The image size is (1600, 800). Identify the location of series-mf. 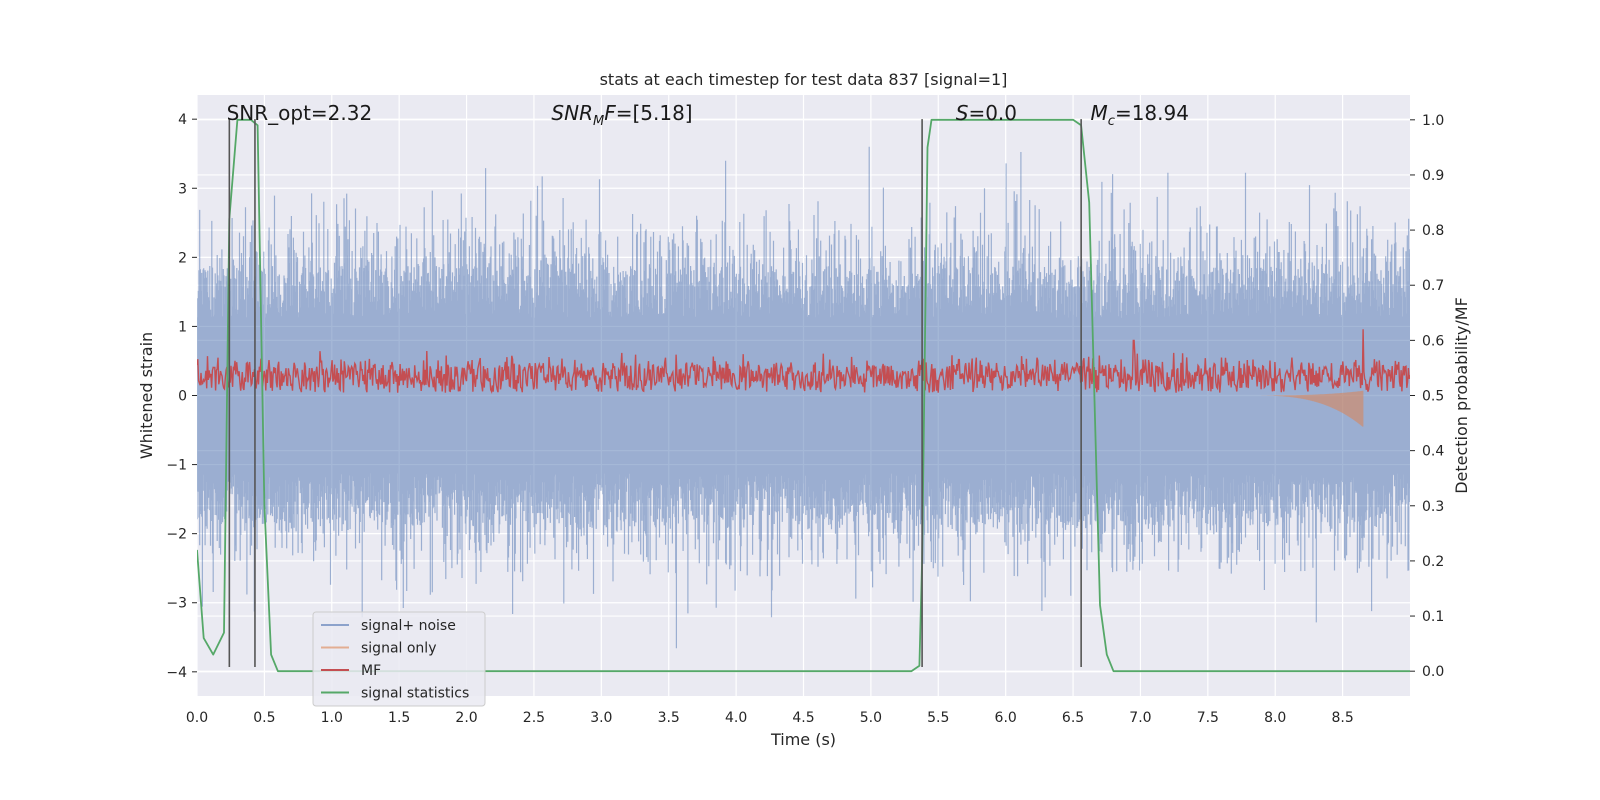
(803, 362).